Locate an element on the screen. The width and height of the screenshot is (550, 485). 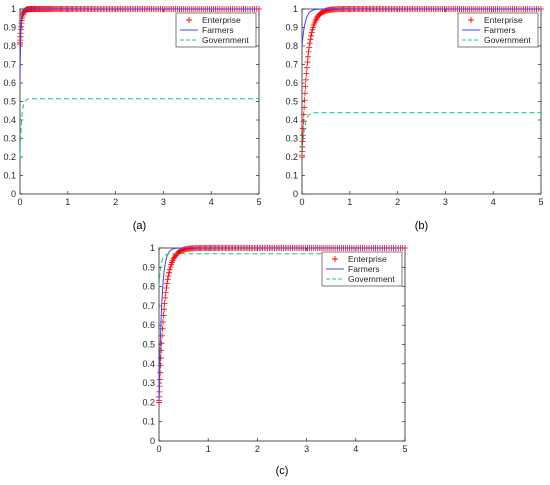
panel-label: (c) is located at coordinates (282, 471).